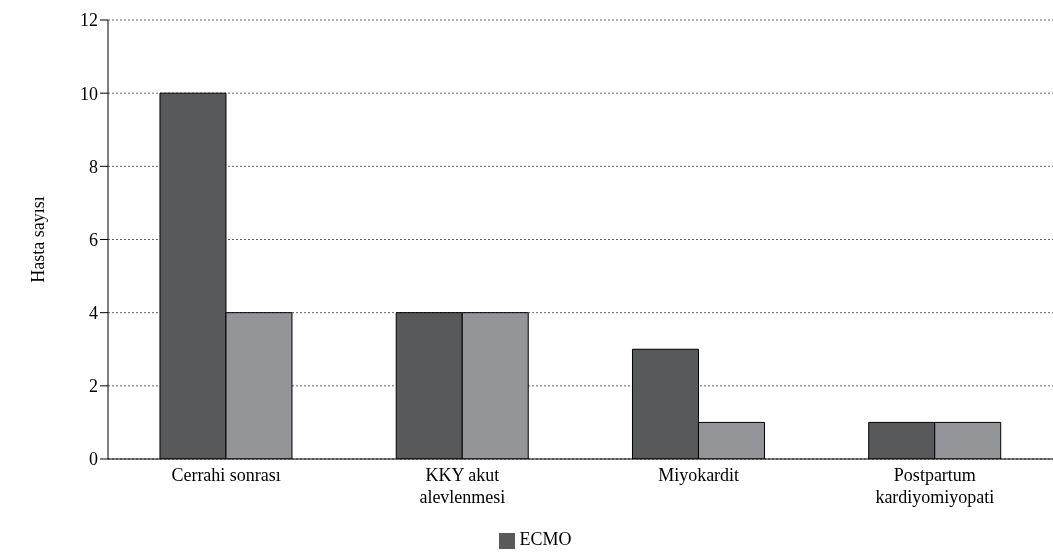 This screenshot has width=1053, height=555. I want to click on x-tick-label: KKY akut alevlenmesi, so click(462, 486).